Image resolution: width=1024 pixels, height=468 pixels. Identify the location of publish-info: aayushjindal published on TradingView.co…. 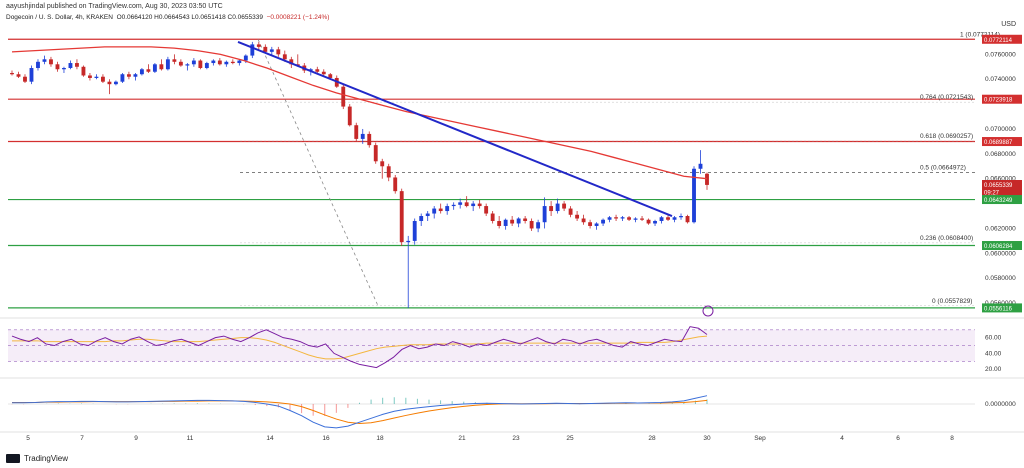
(114, 6).